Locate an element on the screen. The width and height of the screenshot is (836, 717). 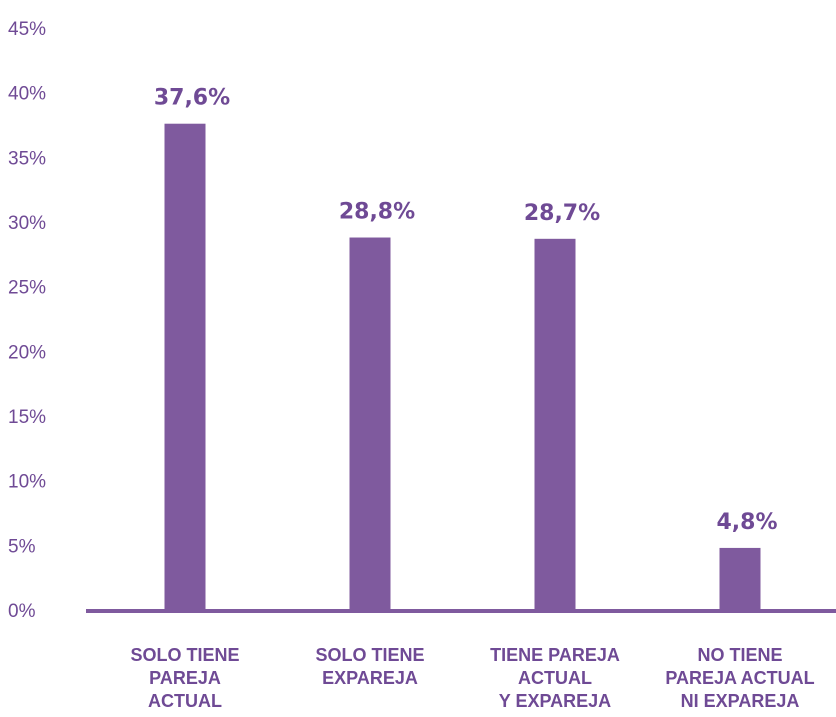
data-label: 28,7% is located at coordinates (562, 213).